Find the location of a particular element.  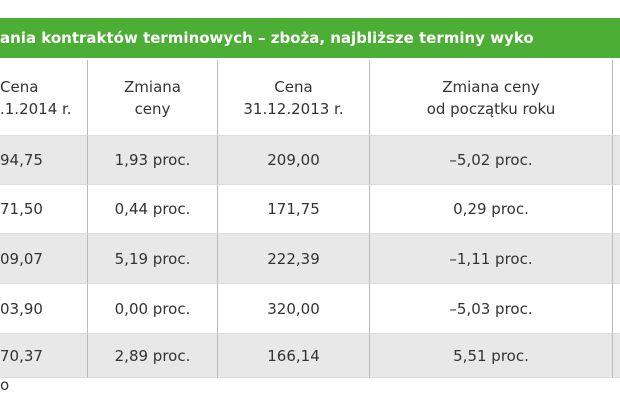

footer: o is located at coordinates (5, 385).